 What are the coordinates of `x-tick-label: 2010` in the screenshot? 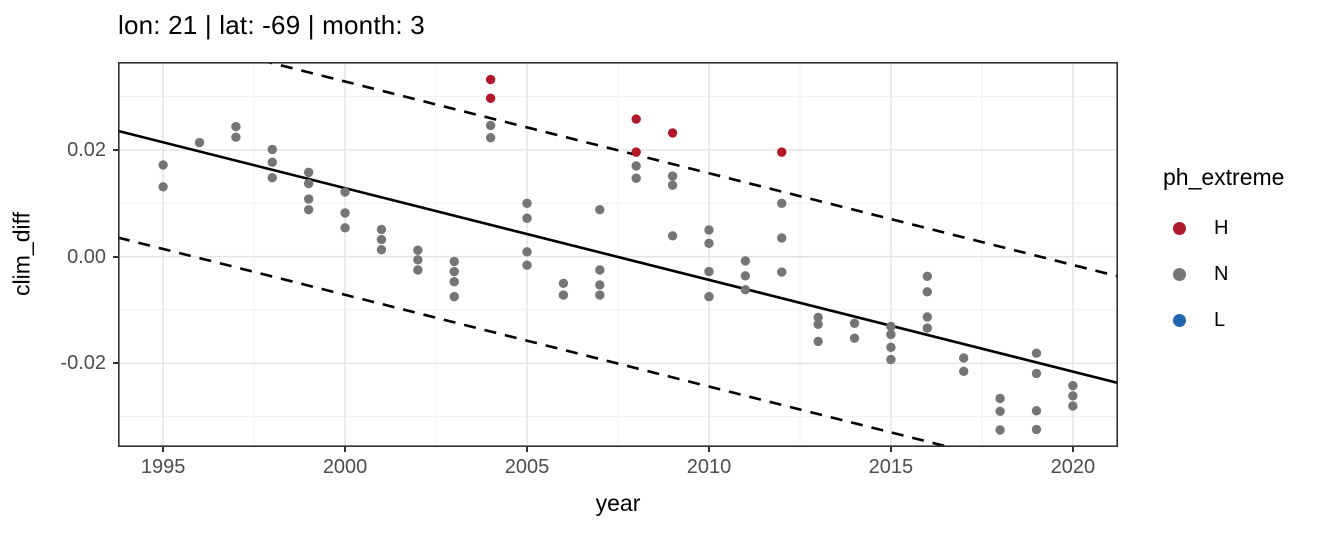 It's located at (709, 467).